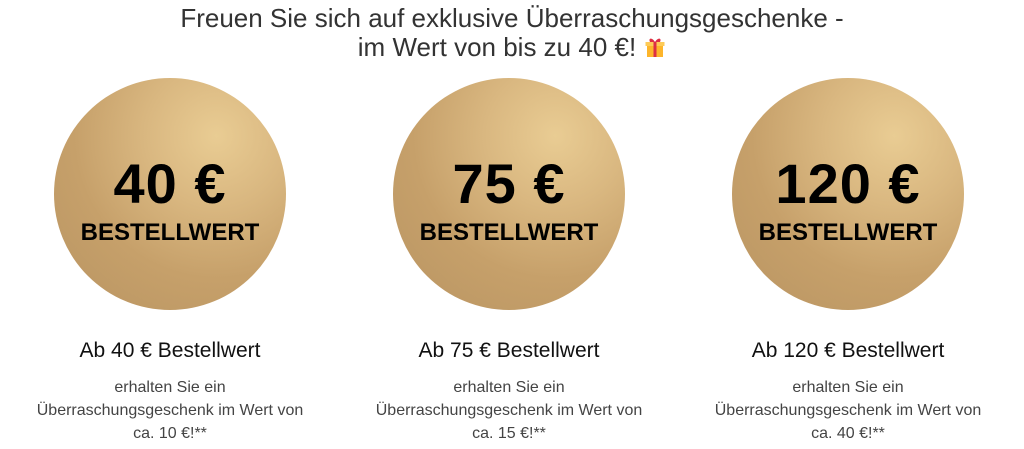 This screenshot has width=1024, height=449. I want to click on tier-badge: 75 € BESTELLWERT, so click(509, 194).